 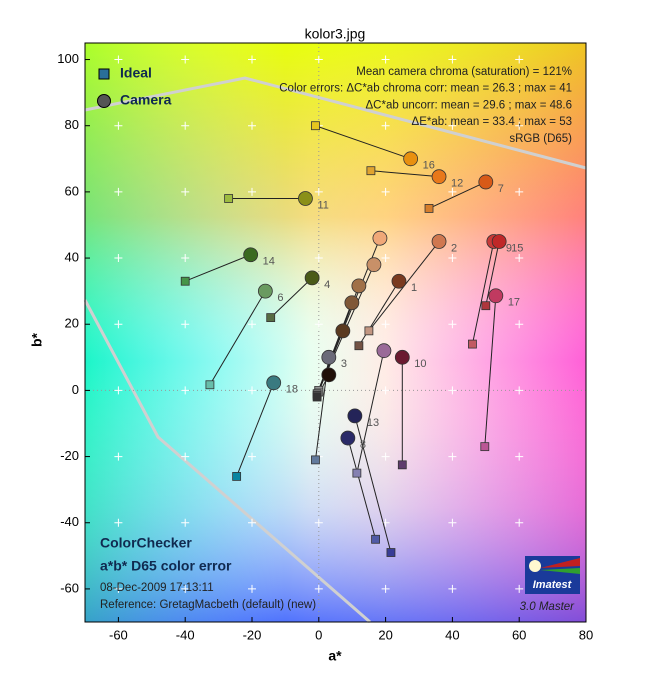 I want to click on point-label: 2, so click(x=454, y=248).